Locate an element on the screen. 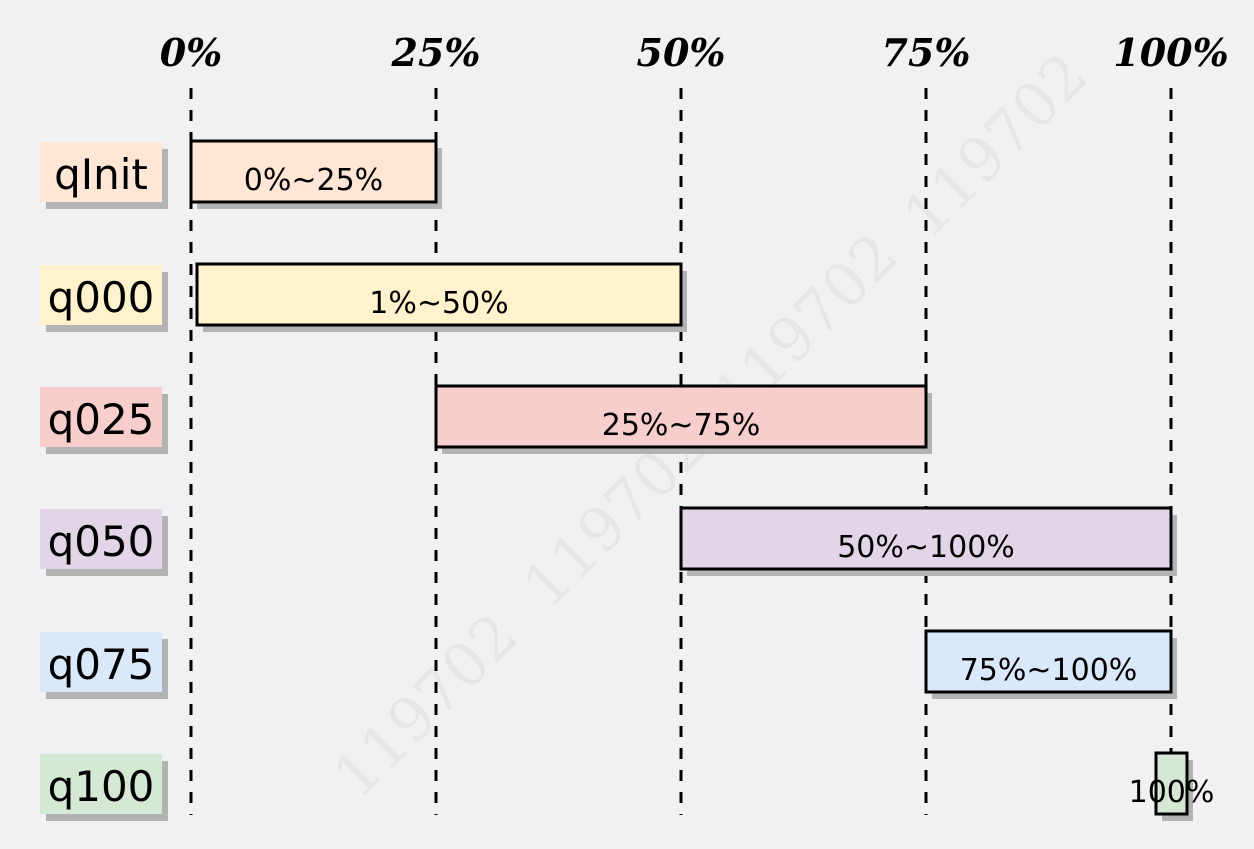 This screenshot has width=1254, height=849. bar-label: 50%~100% is located at coordinates (926, 547).